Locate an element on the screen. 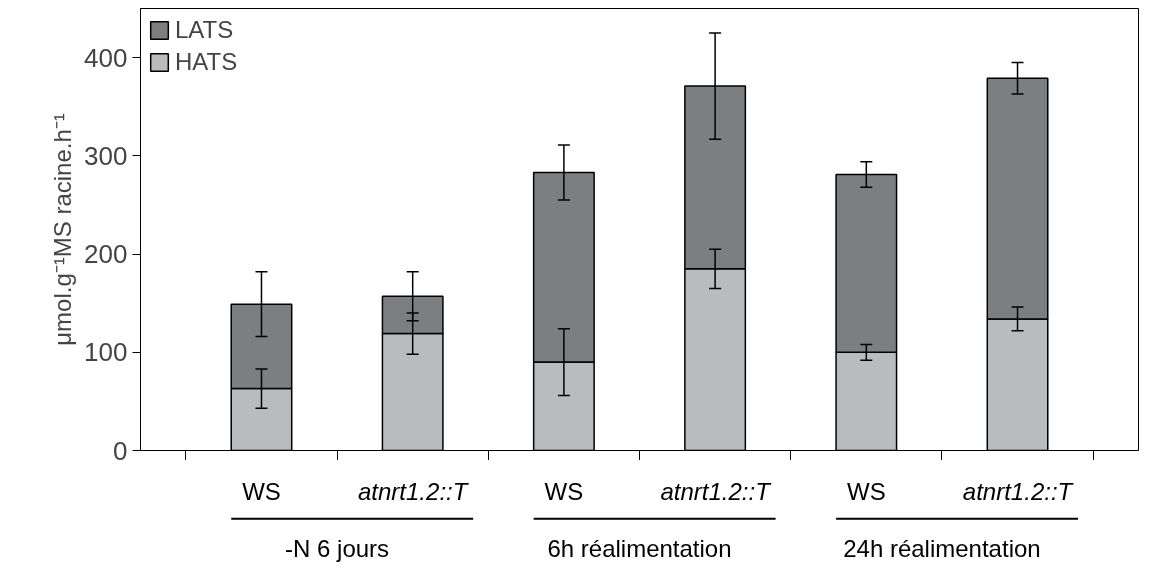 The image size is (1155, 576). legend-label: HATS is located at coordinates (206, 62).